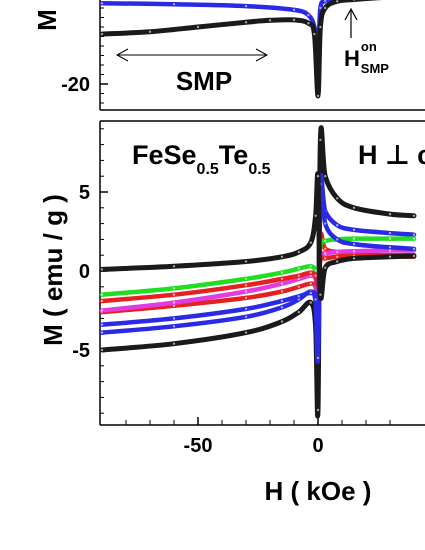  Describe the element at coordinates (84, 272) in the screenshot. I see `y-tick-label: 0` at that location.